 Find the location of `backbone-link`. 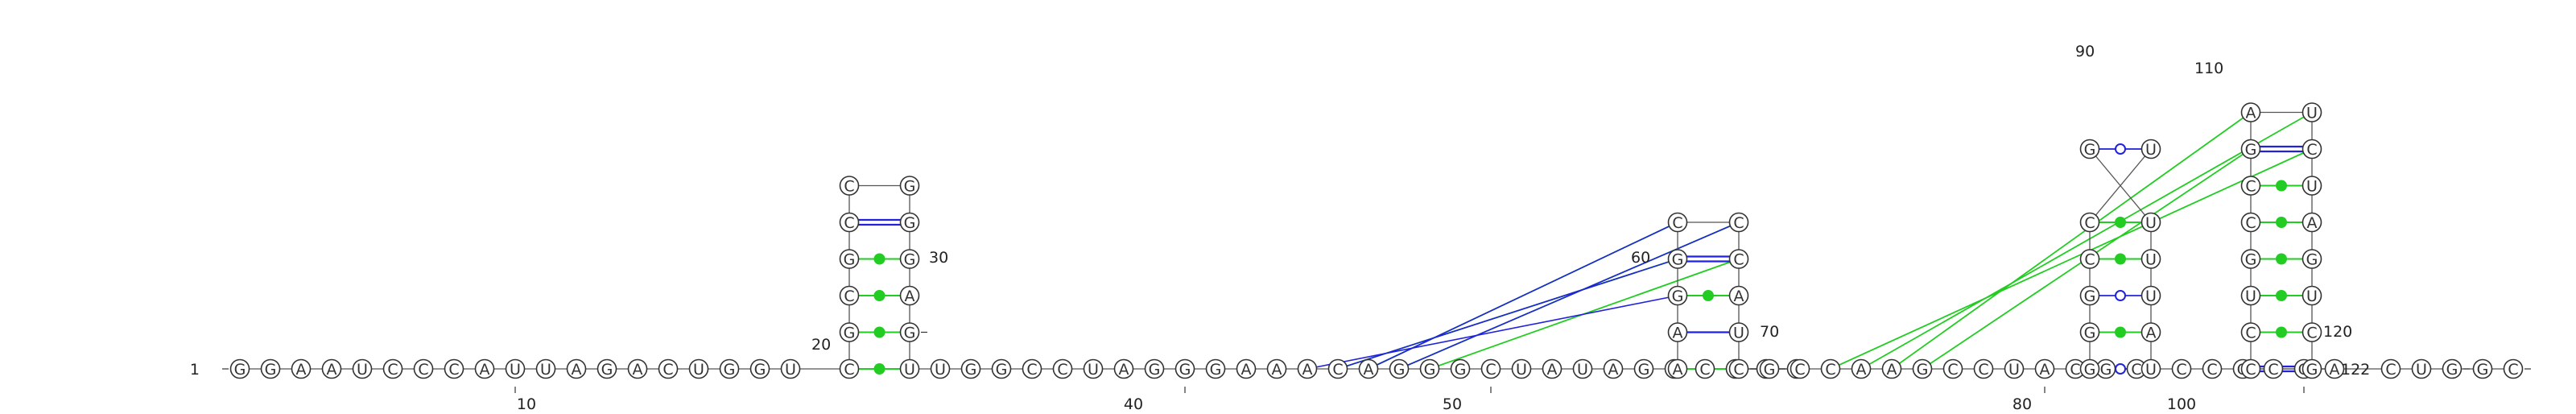

backbone-link is located at coordinates (2120, 185).